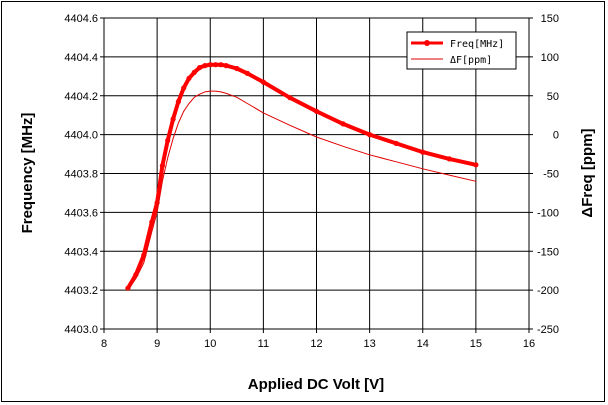 This screenshot has width=608, height=405. What do you see at coordinates (27, 173) in the screenshot?
I see `y-axis-title: Frequency [MHz]` at bounding box center [27, 173].